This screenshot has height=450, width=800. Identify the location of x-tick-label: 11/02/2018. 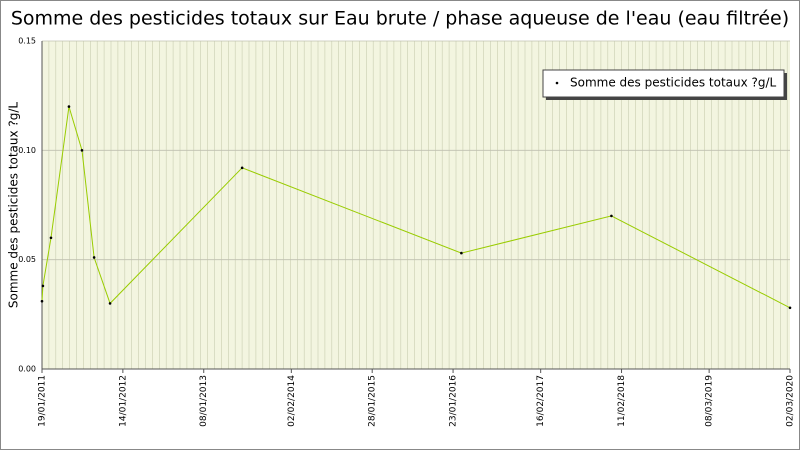
(622, 401).